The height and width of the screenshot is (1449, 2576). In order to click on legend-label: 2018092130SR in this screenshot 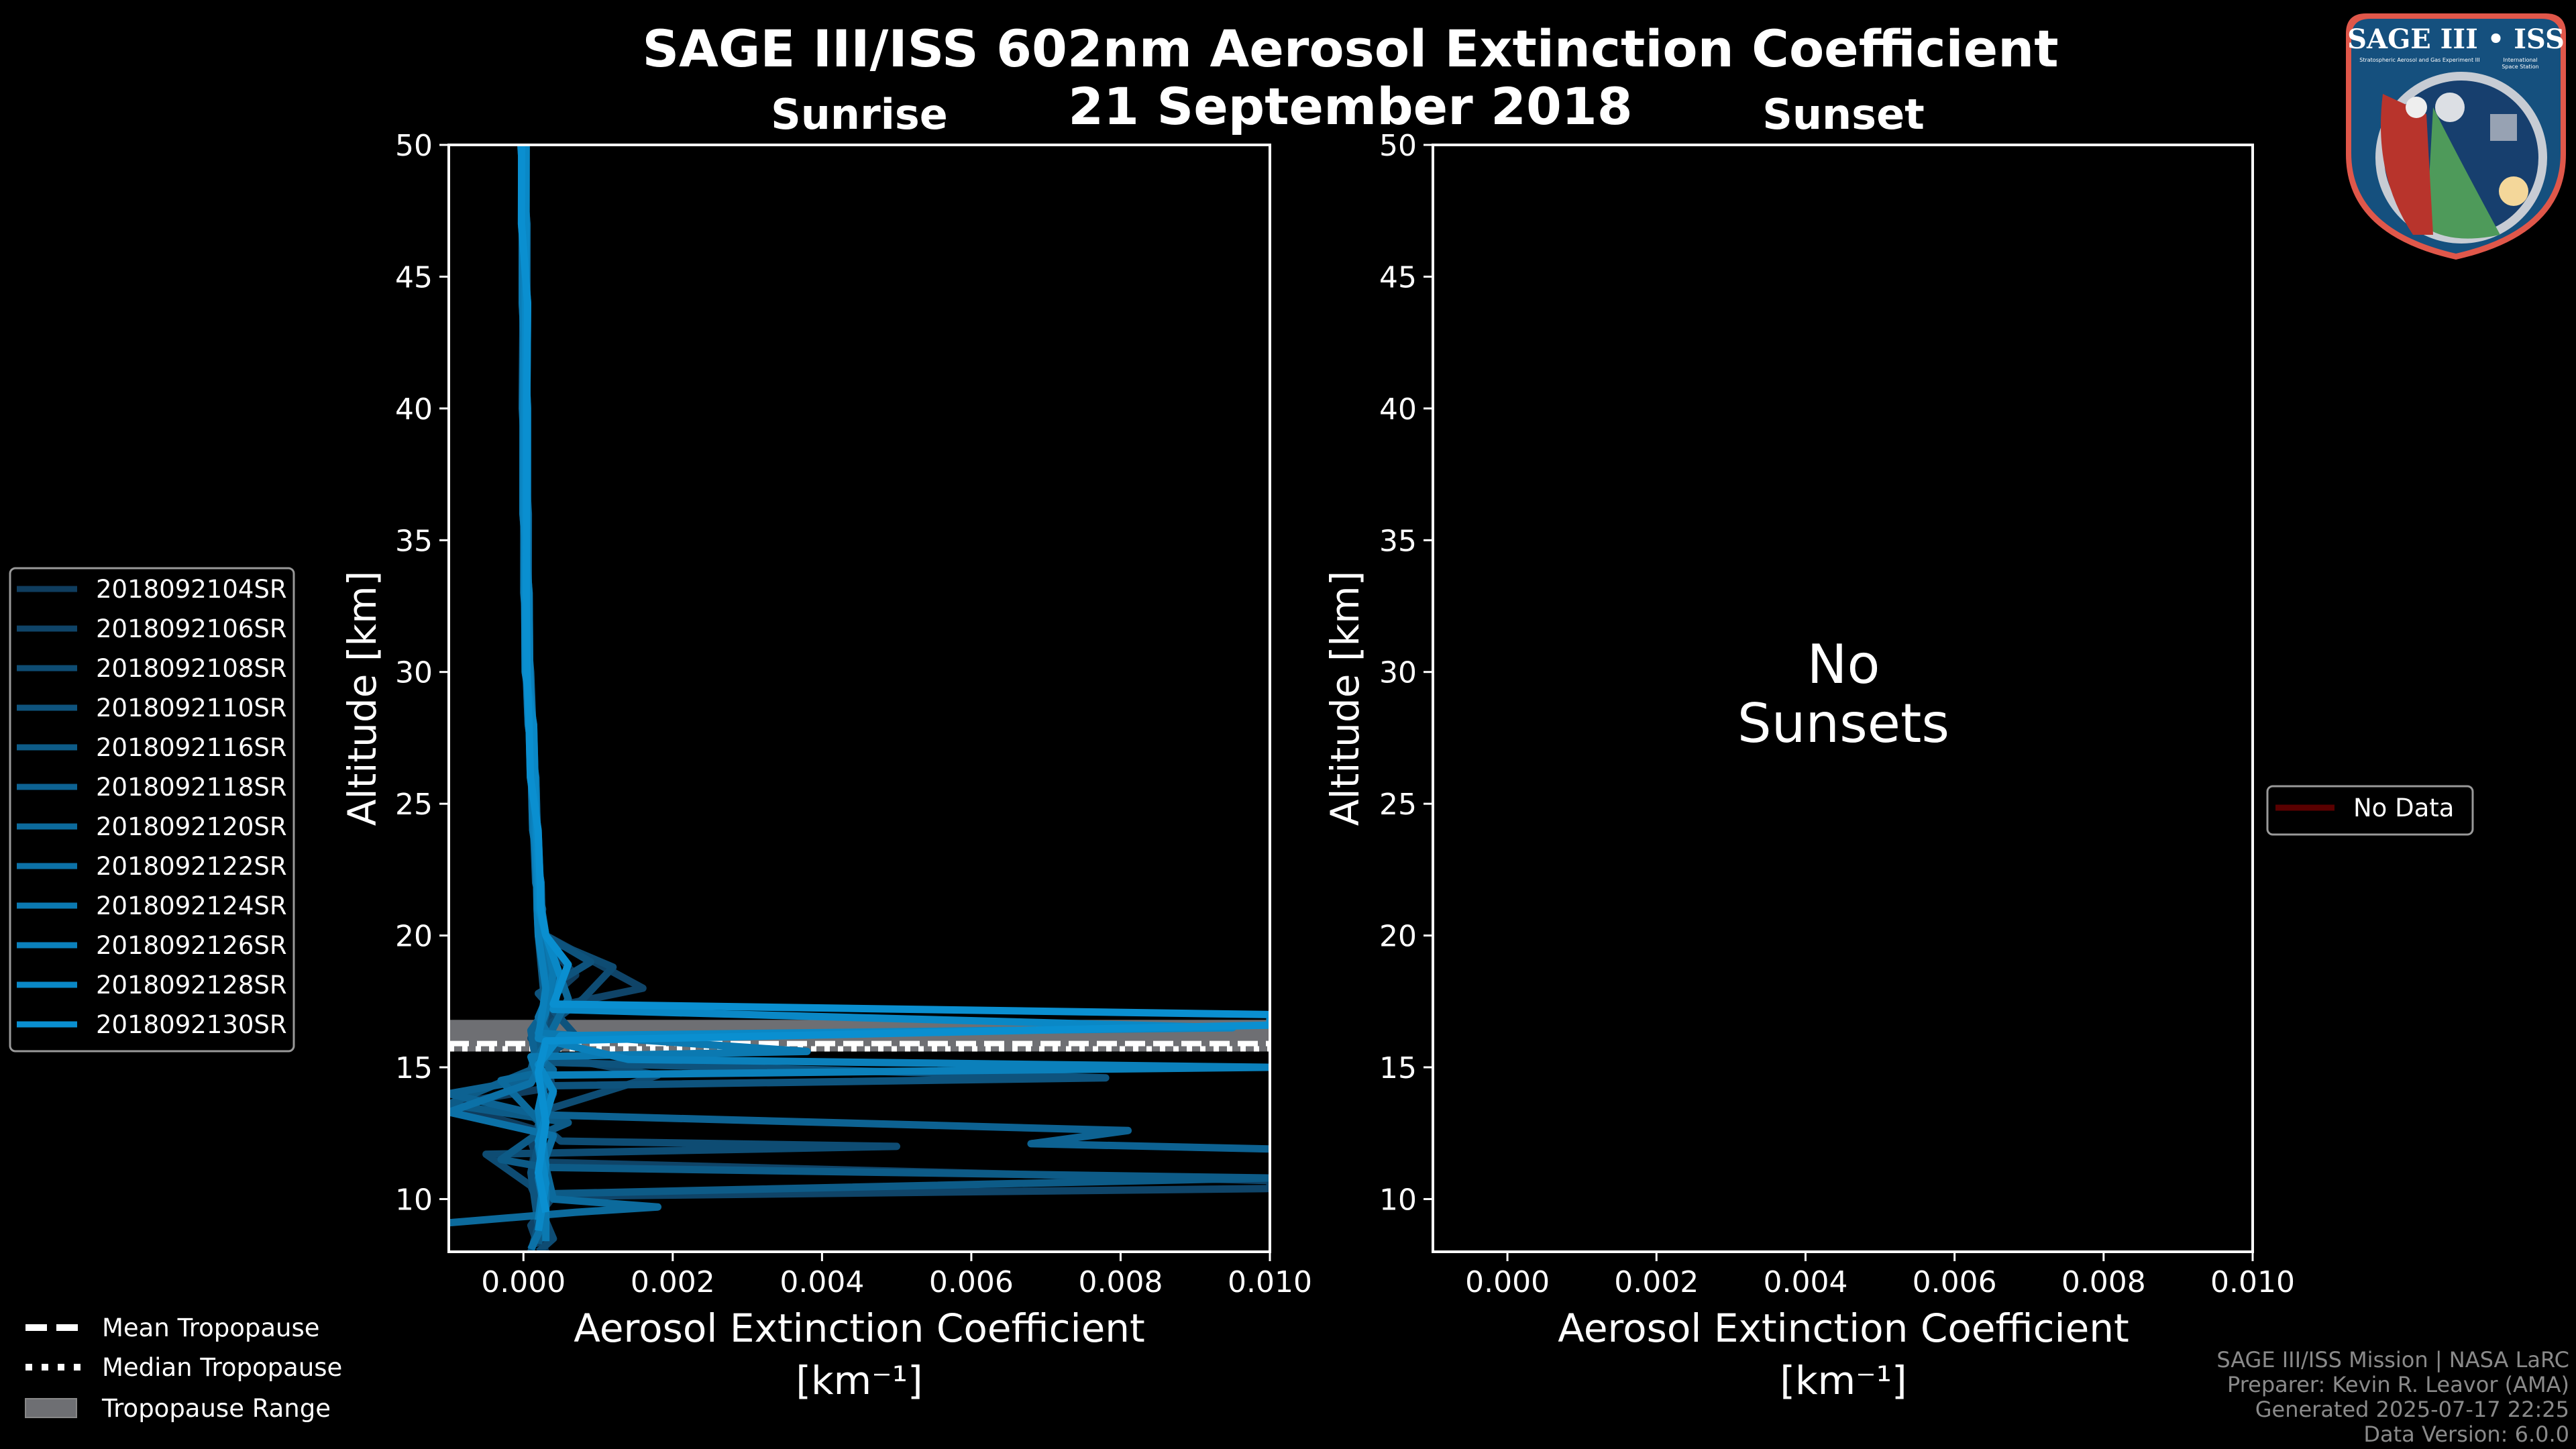, I will do `click(191, 1024)`.